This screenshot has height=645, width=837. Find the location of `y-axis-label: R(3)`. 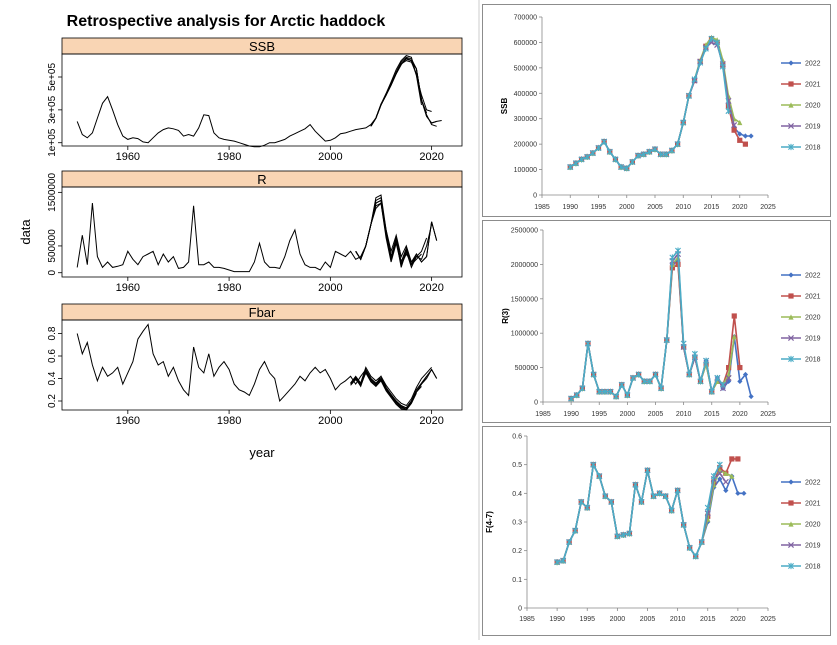

y-axis-label: R(3) is located at coordinates (505, 316).